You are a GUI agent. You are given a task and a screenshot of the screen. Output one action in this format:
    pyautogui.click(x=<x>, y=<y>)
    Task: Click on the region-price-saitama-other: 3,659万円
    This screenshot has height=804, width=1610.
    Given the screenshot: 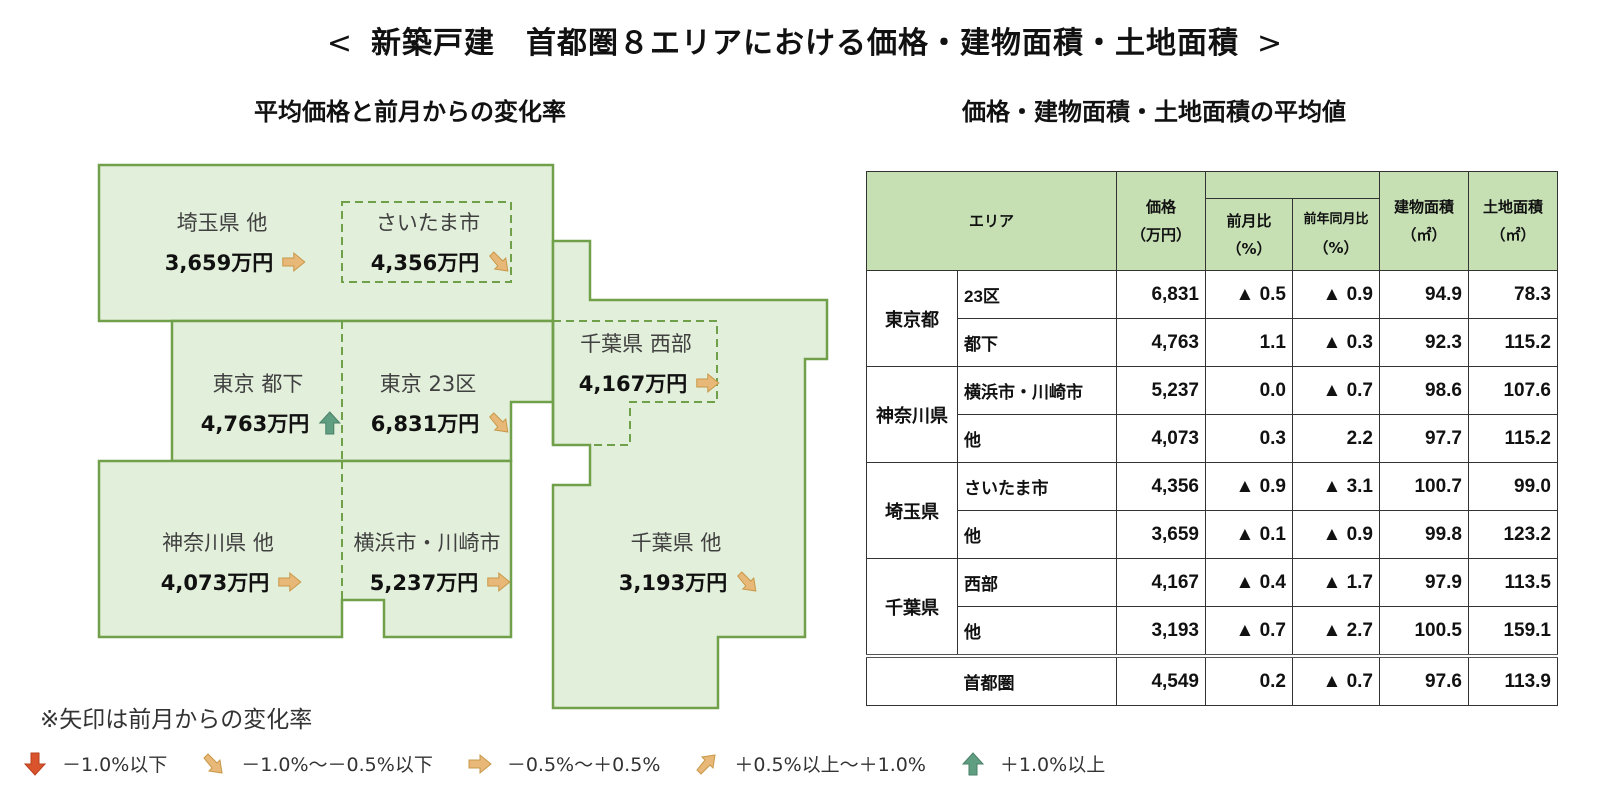 What is the action you would take?
    pyautogui.click(x=236, y=262)
    